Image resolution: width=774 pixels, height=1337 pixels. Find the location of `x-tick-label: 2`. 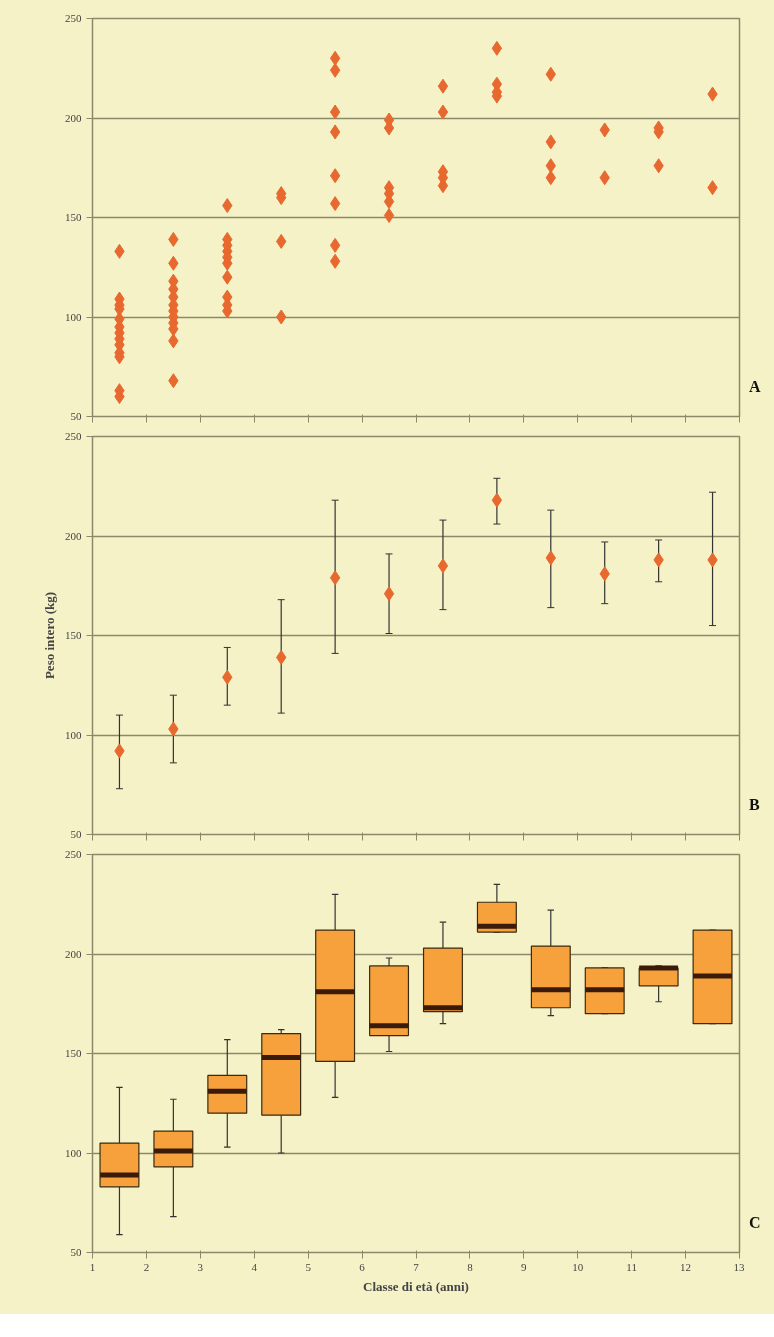

x-tick-label: 2 is located at coordinates (146, 1266).